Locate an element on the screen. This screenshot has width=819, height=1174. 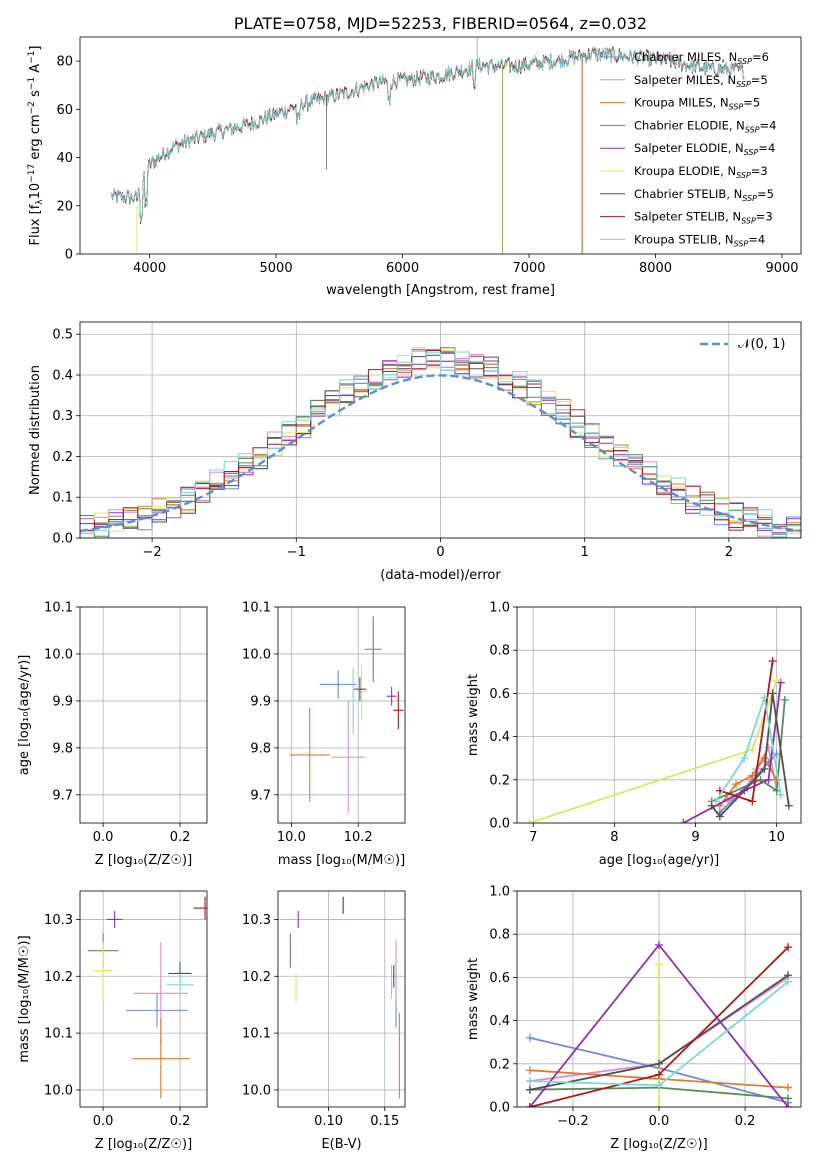
legend-entry: Salpeter STELIB, NSSP=3 is located at coordinates (703, 218).